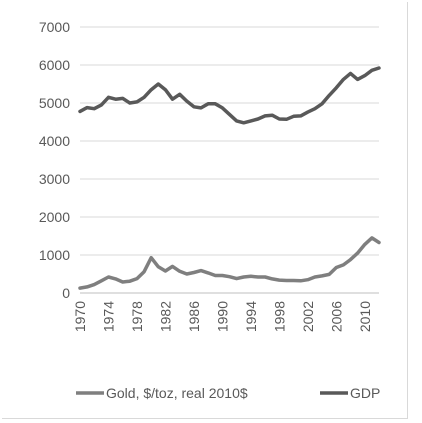 The width and height of the screenshot is (422, 423). What do you see at coordinates (229, 263) in the screenshot?
I see `gold-series-line` at bounding box center [229, 263].